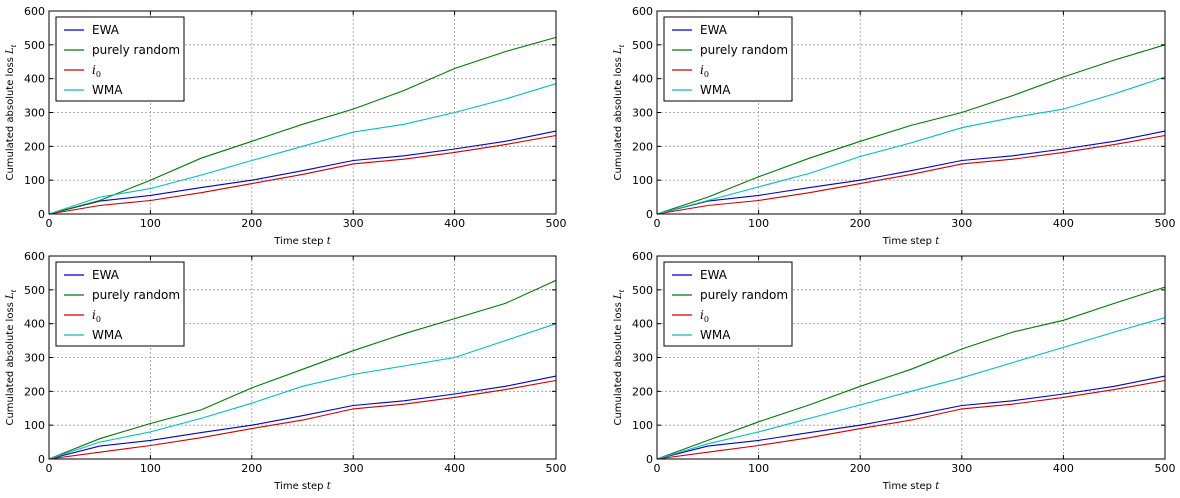 Image resolution: width=1180 pixels, height=498 pixels. I want to click on series-line-purely-random, so click(911, 129).